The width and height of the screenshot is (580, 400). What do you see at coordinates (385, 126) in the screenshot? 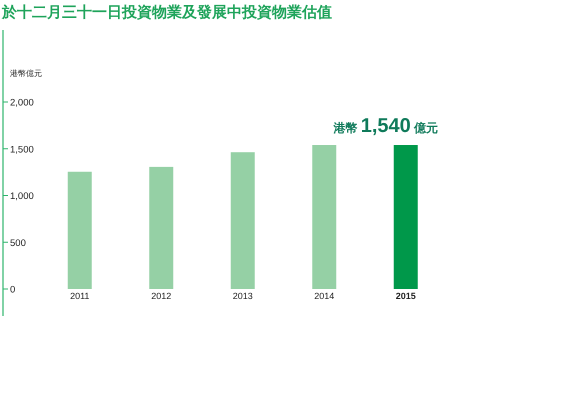
I see `annotation: 港幣 1,540 億元` at bounding box center [385, 126].